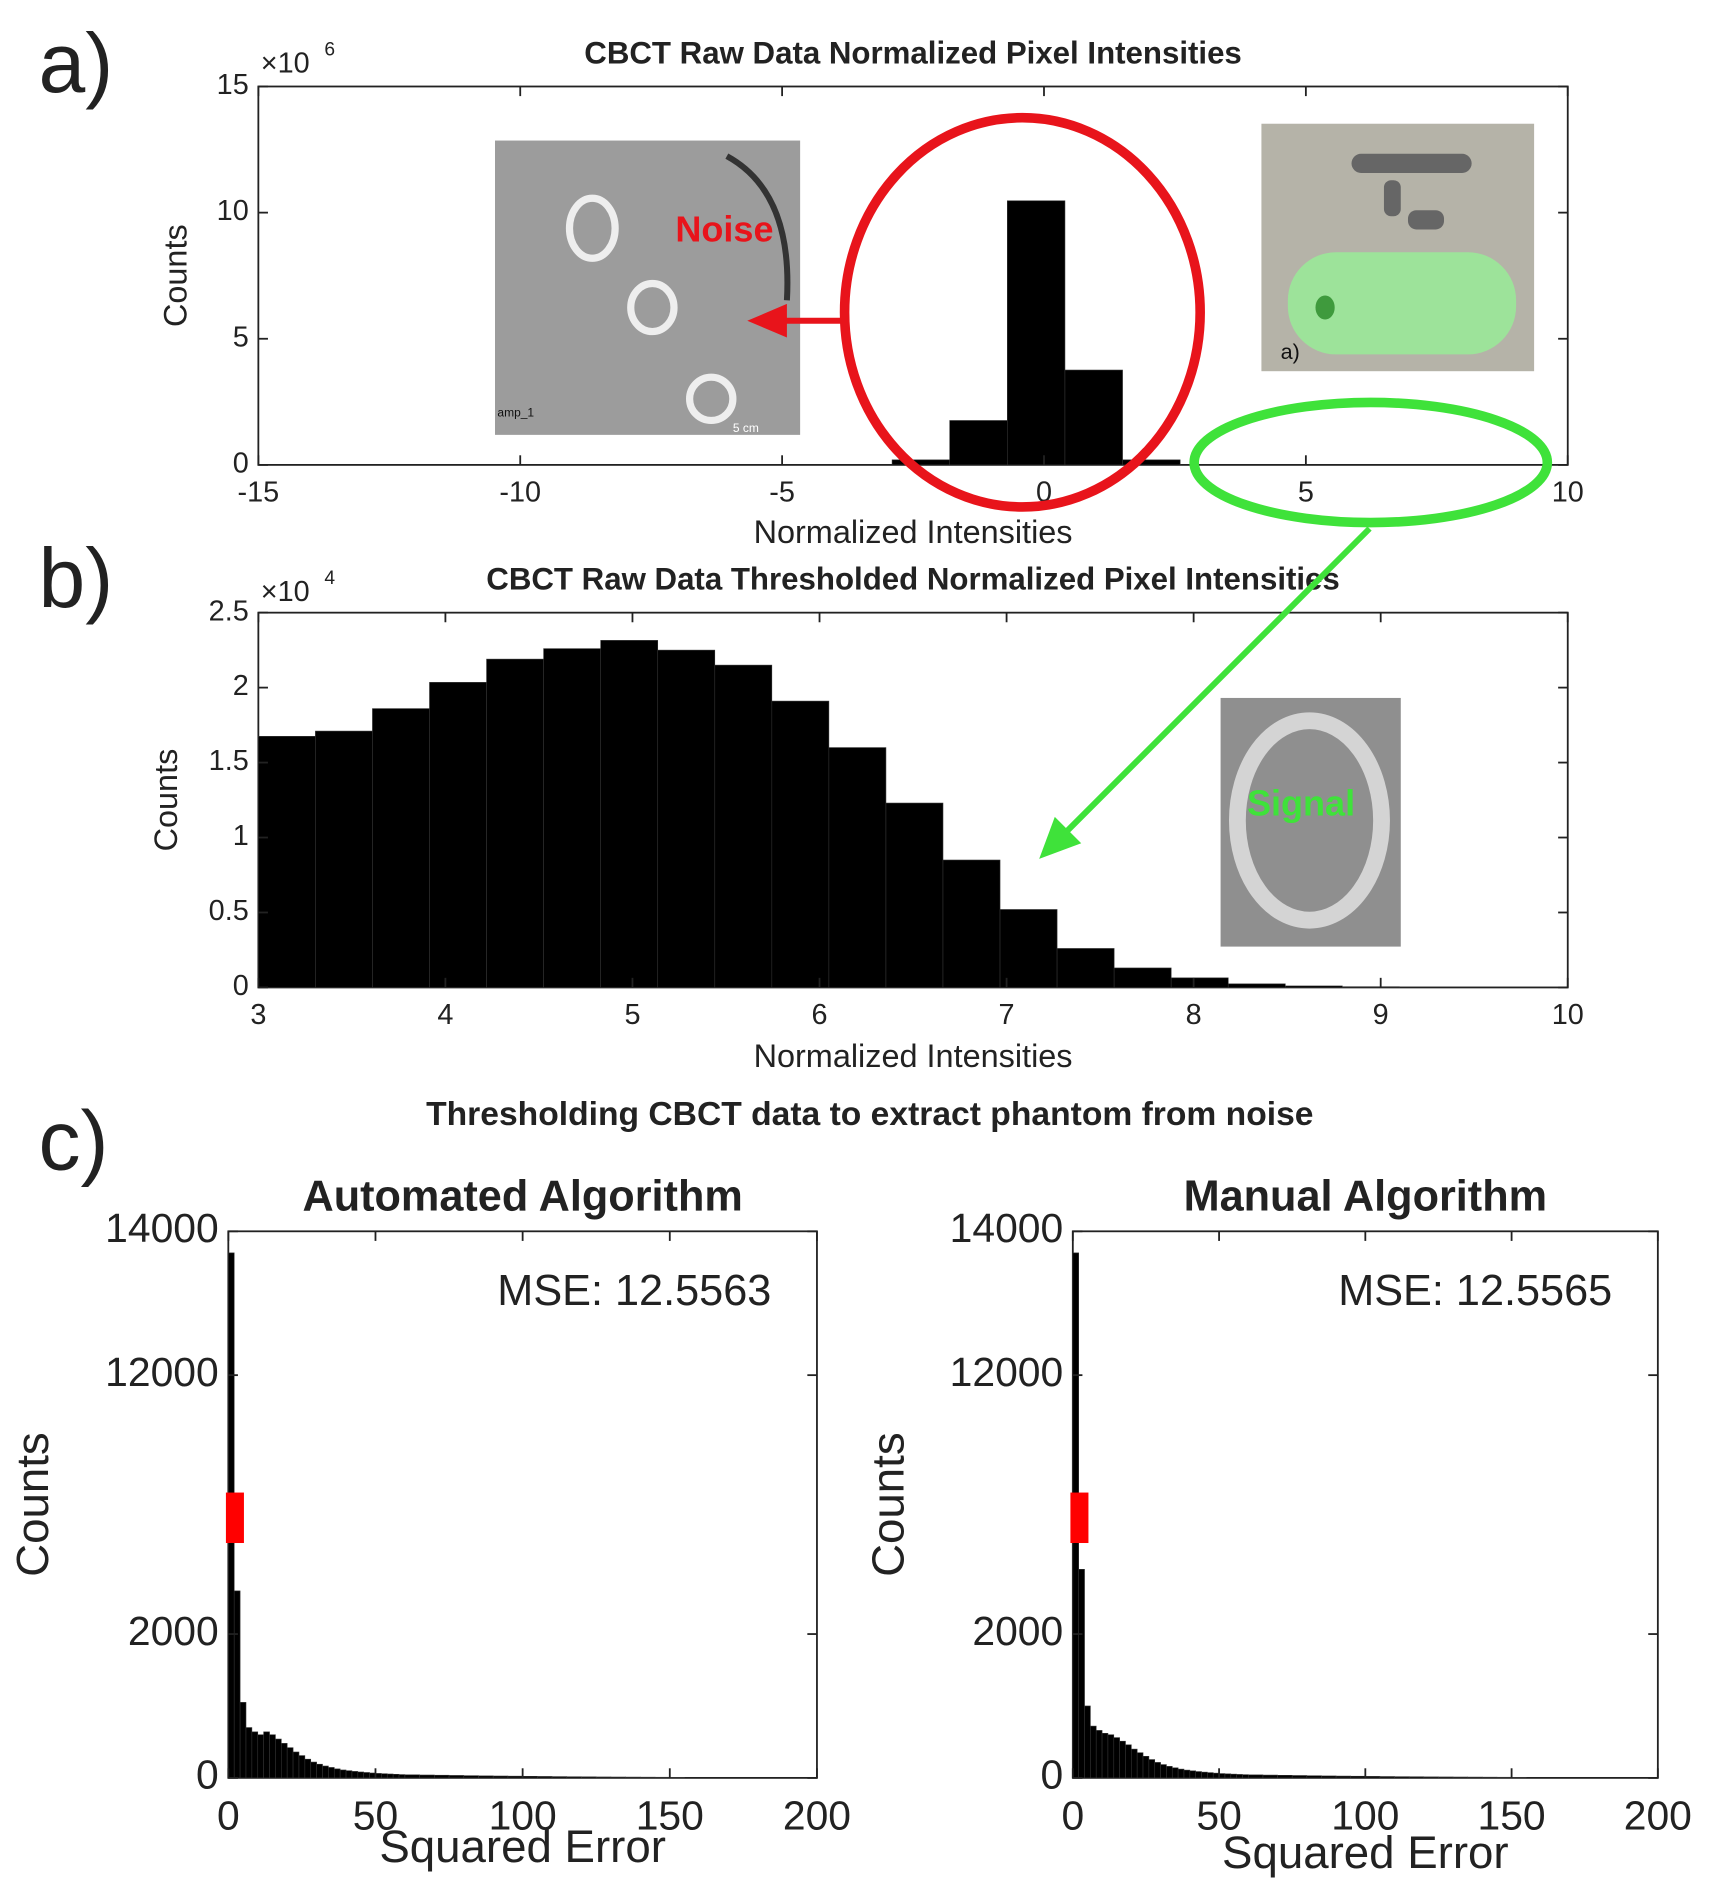 The height and width of the screenshot is (1880, 1730). I want to click on noise-circle, so click(1022, 312).